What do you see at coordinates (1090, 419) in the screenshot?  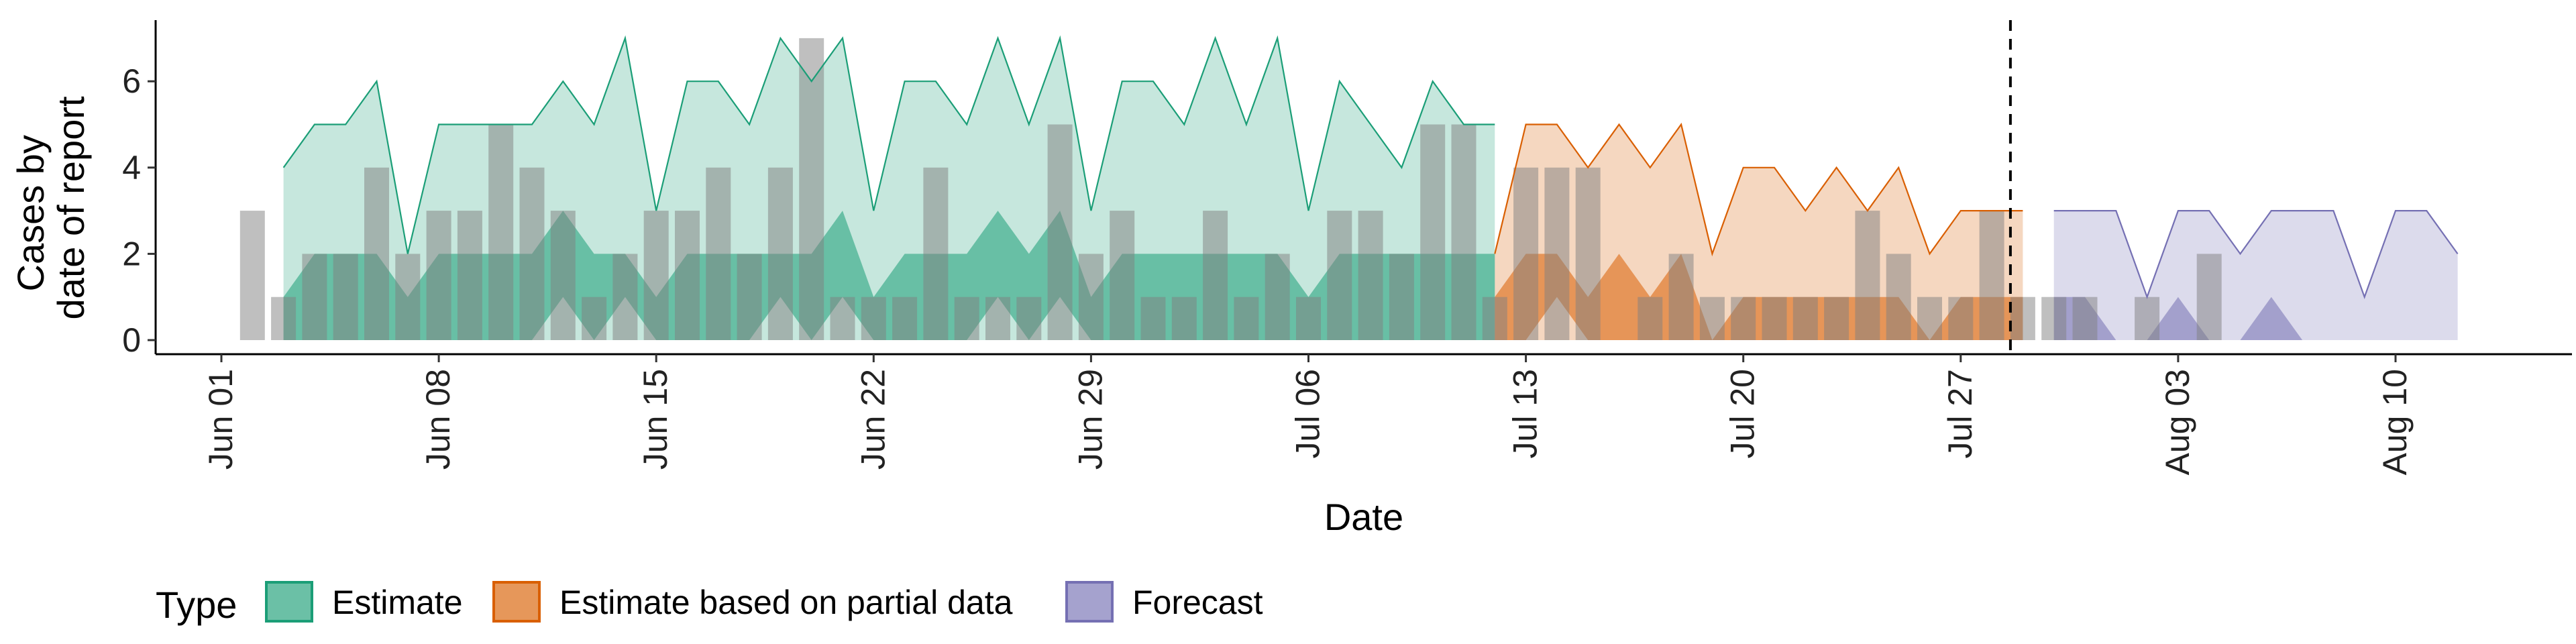 I see `x-tick-label: Jun 29` at bounding box center [1090, 419].